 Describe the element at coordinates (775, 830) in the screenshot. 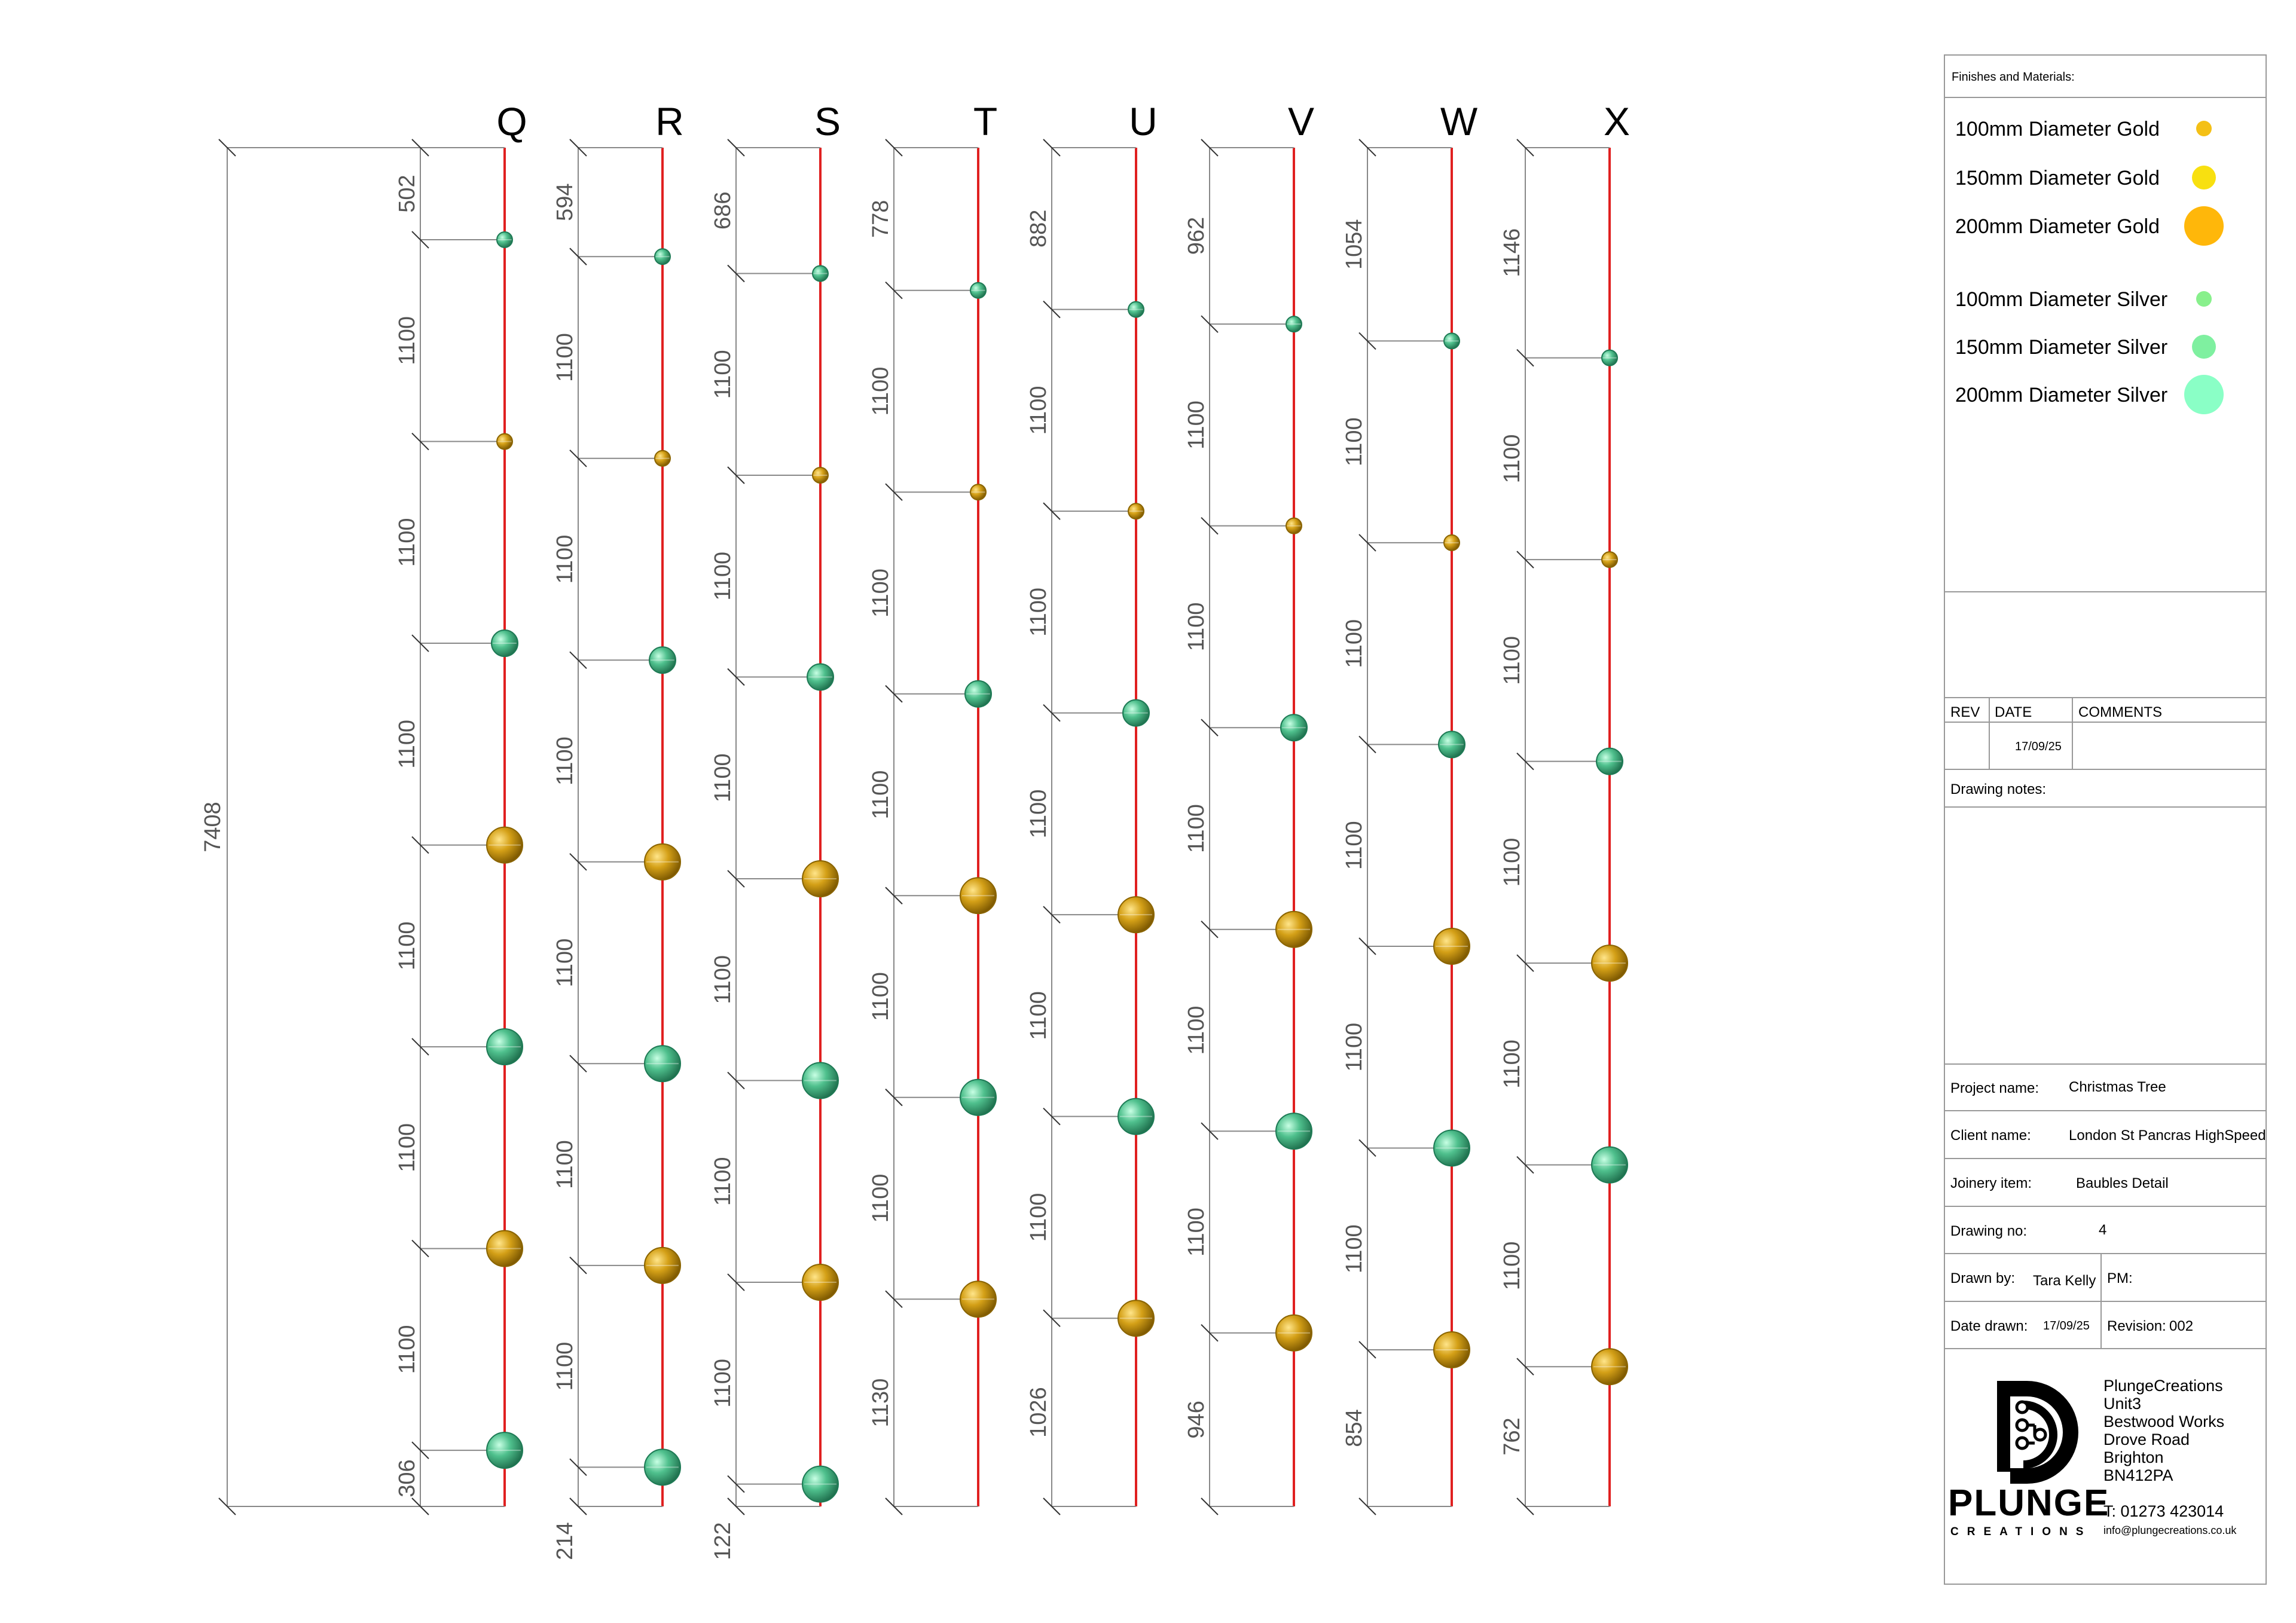

I see `column-s: S 686 1100 1100 1100 1100 1100 1100 122` at that location.